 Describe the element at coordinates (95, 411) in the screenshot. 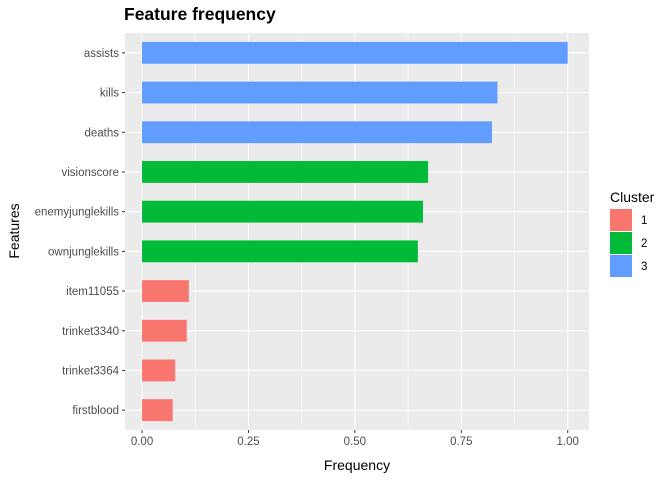

I see `y-tick-label: firstblood` at that location.